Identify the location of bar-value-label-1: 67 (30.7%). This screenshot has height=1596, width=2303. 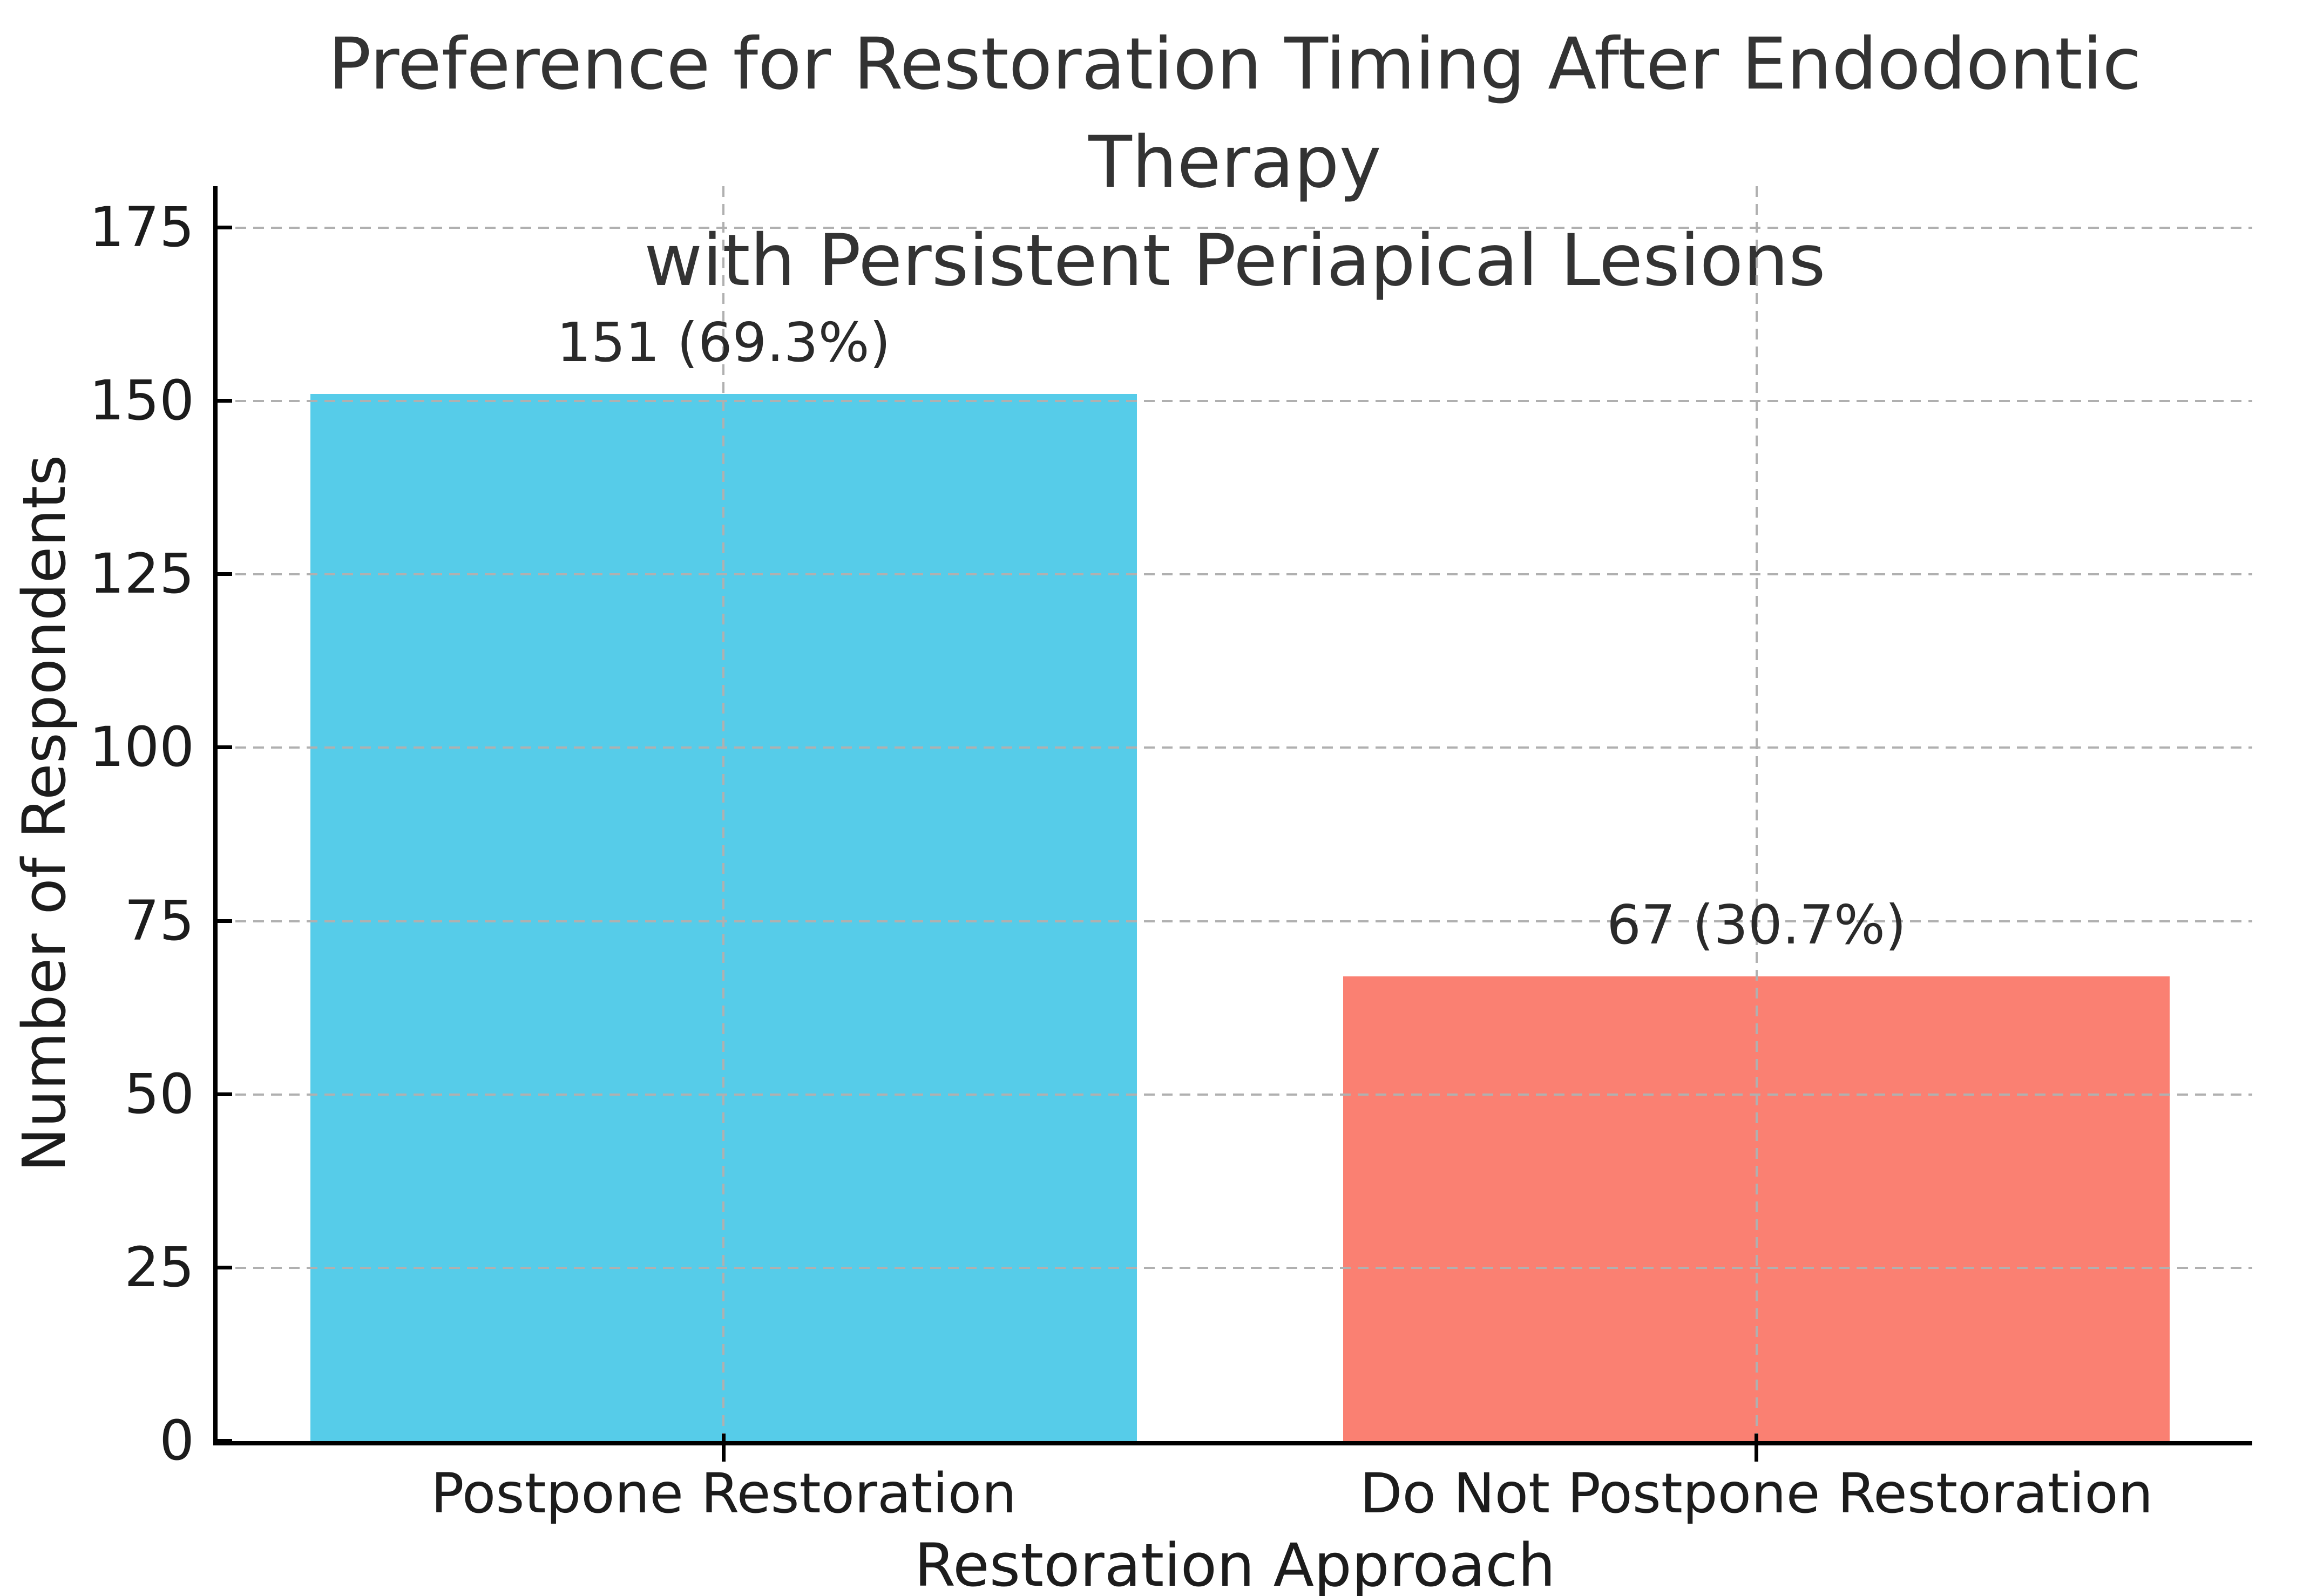
(1757, 925).